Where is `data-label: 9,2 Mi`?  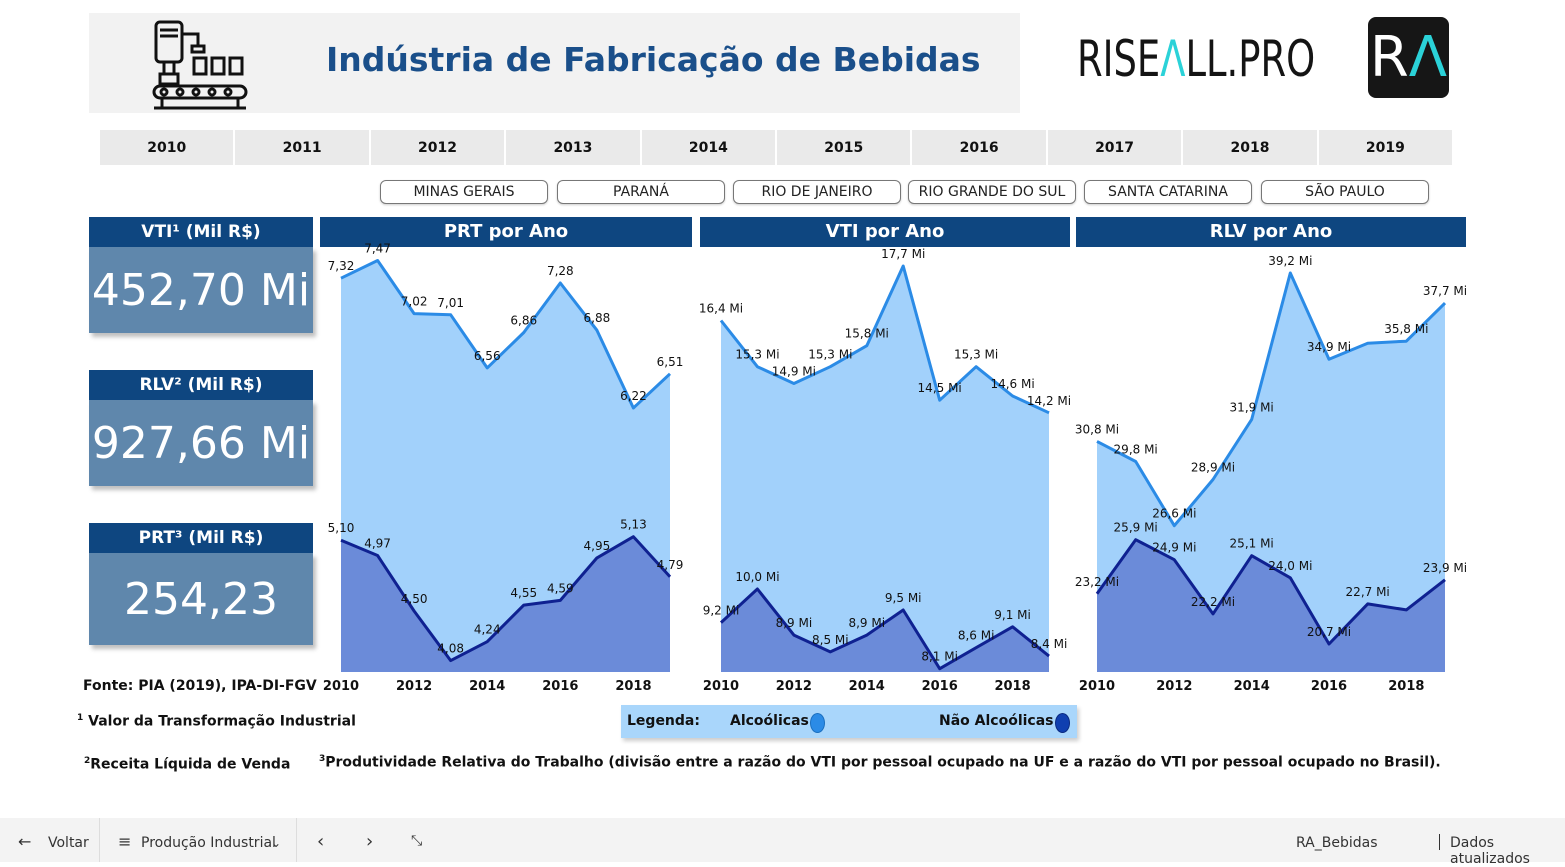
data-label: 9,2 Mi is located at coordinates (721, 611).